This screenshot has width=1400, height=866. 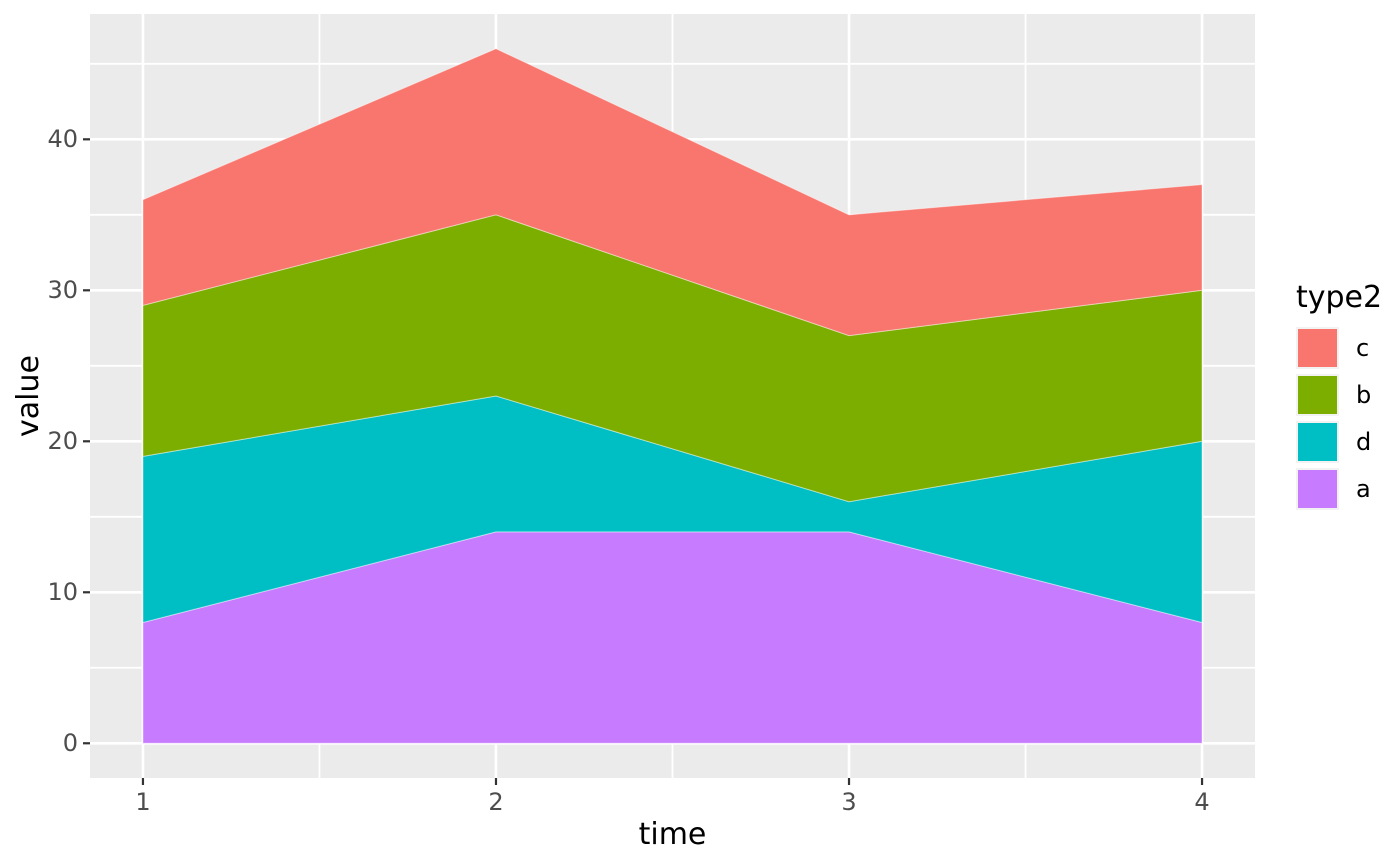 I want to click on legend-swatch-b, so click(x=1317, y=395).